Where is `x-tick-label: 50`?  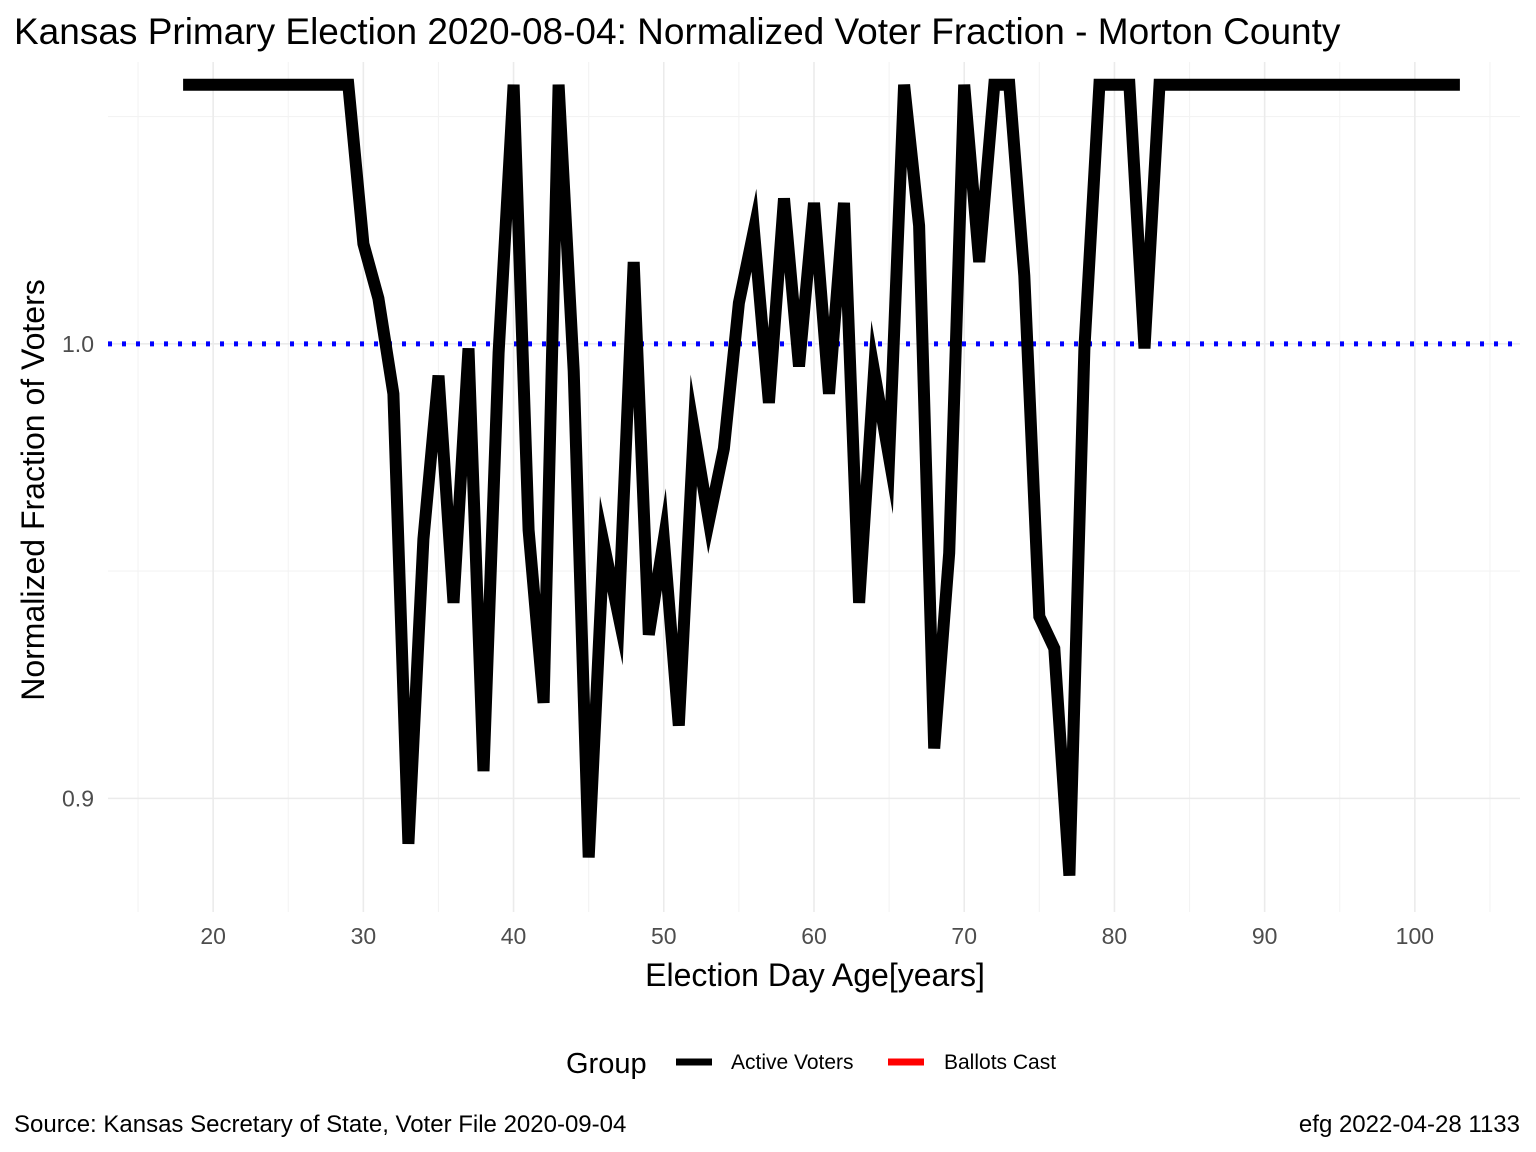
x-tick-label: 50 is located at coordinates (664, 936).